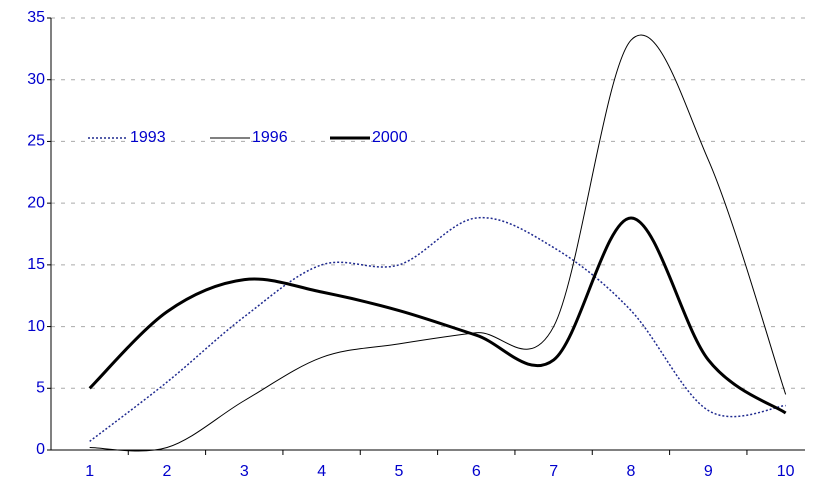 This screenshot has height=492, width=816. What do you see at coordinates (36, 202) in the screenshot?
I see `y-tick-label: 20` at bounding box center [36, 202].